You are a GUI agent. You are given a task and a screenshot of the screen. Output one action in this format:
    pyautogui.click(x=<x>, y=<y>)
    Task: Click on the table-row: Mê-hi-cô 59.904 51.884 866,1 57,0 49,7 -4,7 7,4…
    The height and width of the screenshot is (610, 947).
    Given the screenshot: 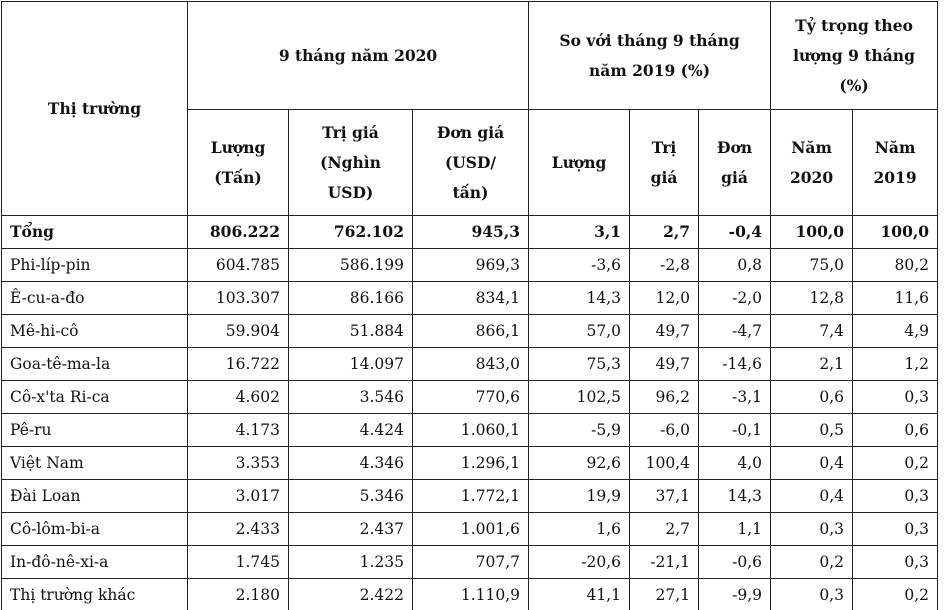 What is the action you would take?
    pyautogui.click(x=470, y=331)
    